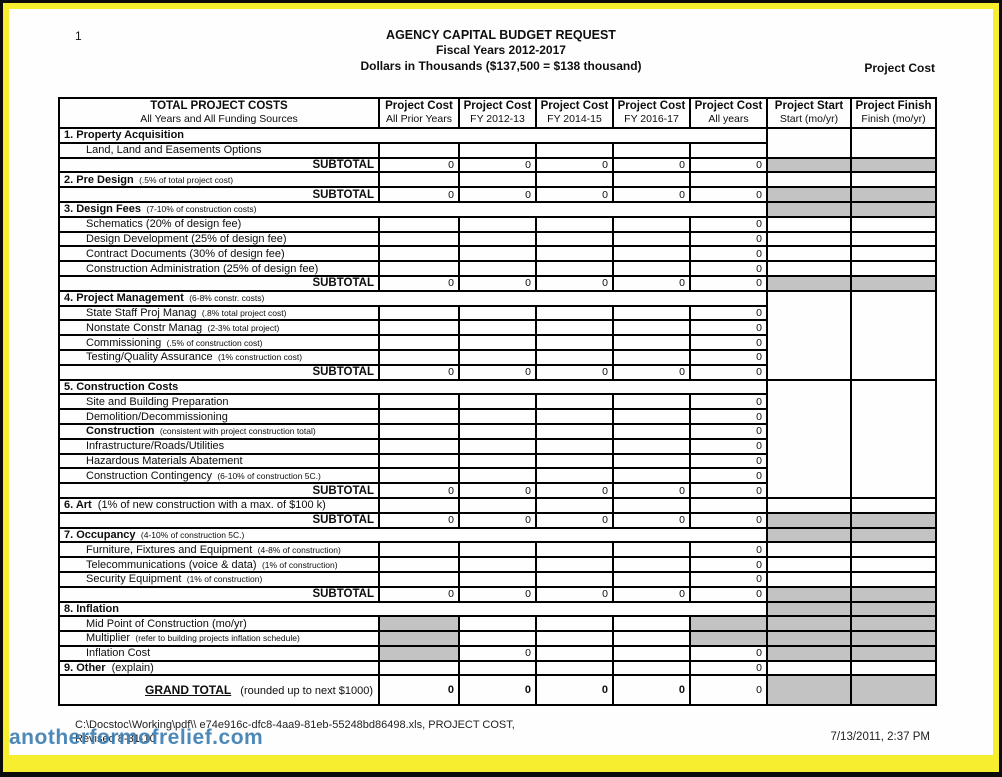  I want to click on row-label: Inflation Cost, so click(218, 652).